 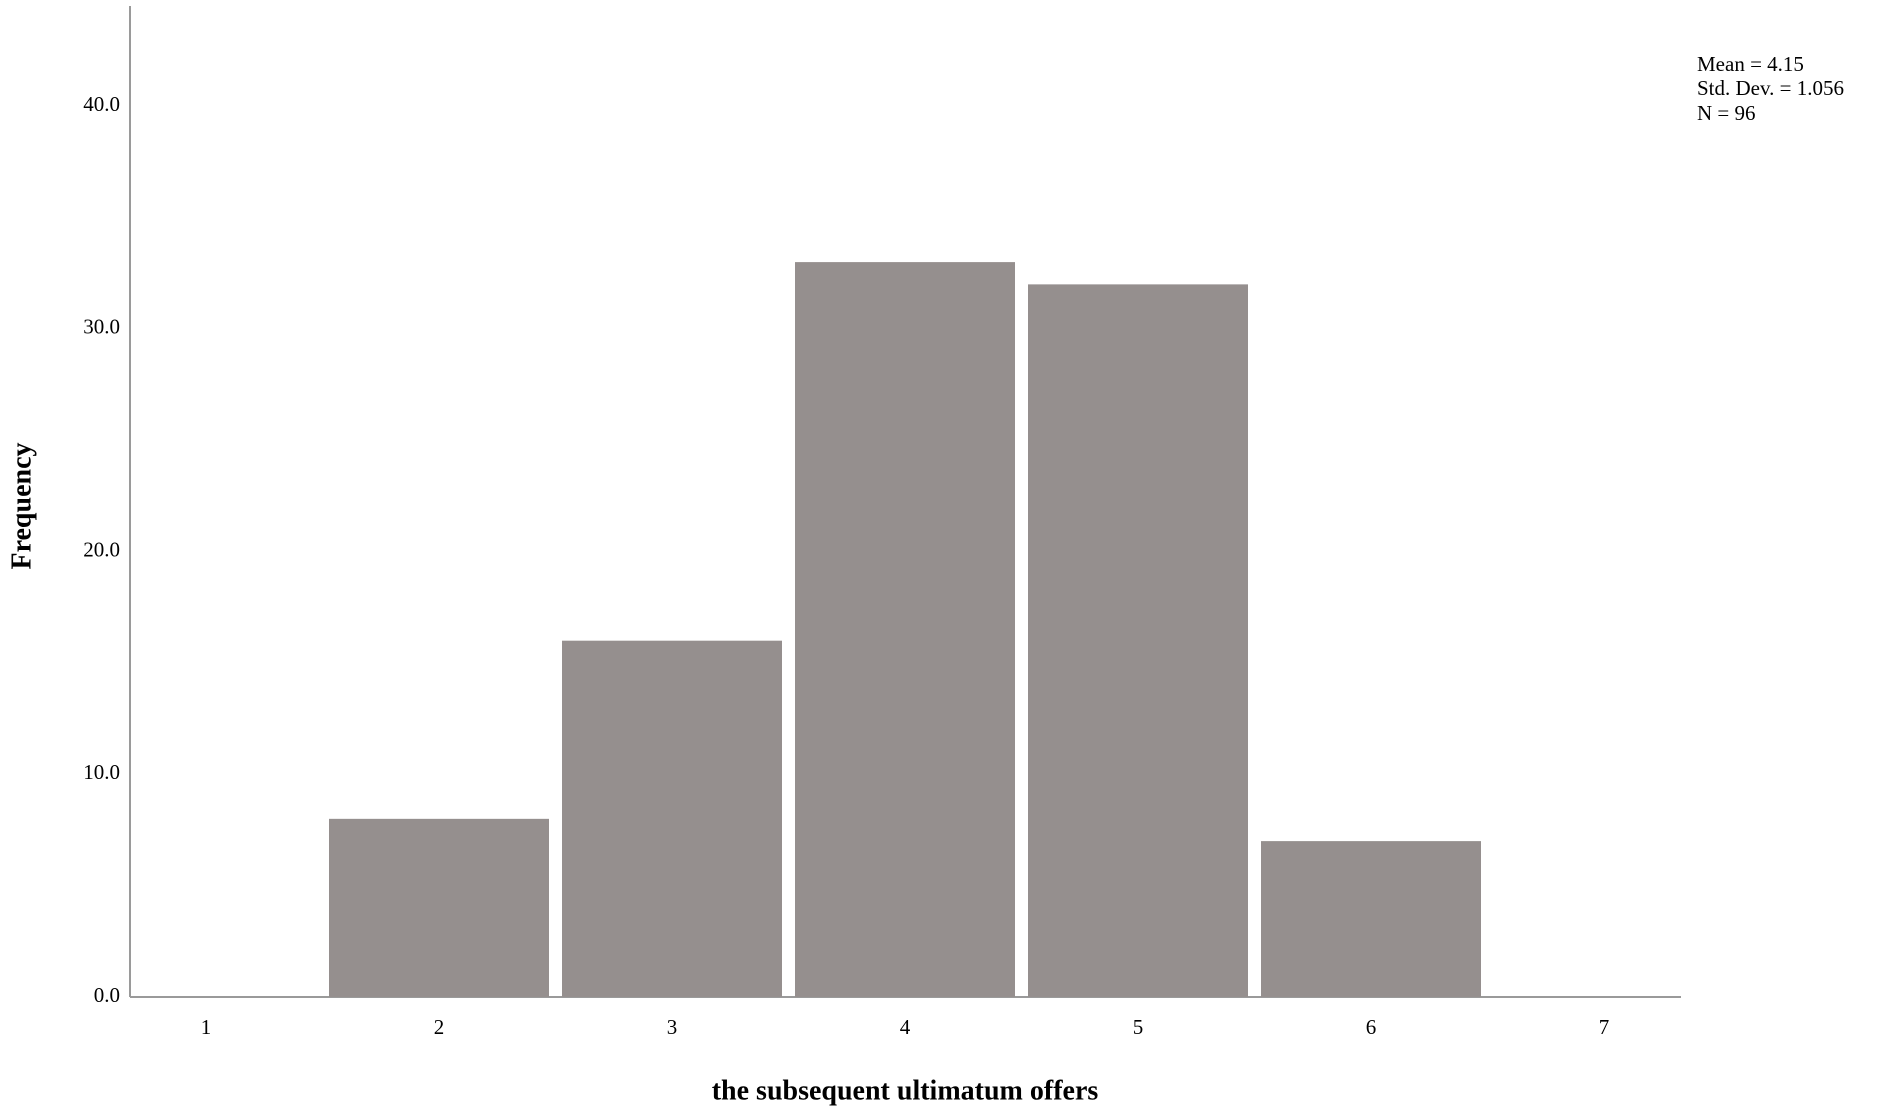 What do you see at coordinates (206, 1027) in the screenshot?
I see `x-tick-label: 1` at bounding box center [206, 1027].